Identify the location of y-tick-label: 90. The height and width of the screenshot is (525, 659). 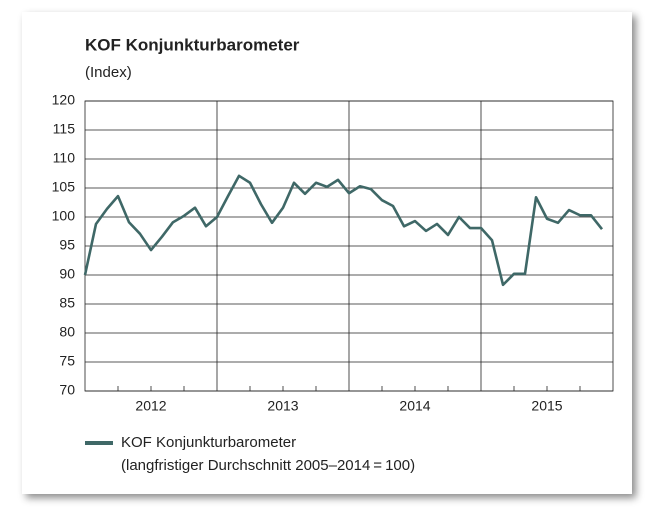
(67, 274).